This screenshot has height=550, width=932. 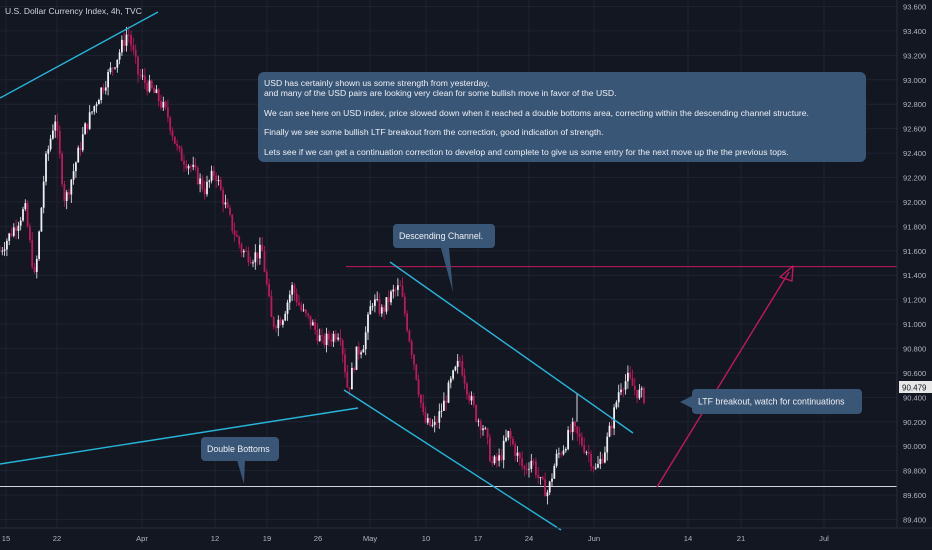 What do you see at coordinates (444, 258) in the screenshot?
I see `channel-label-callout: Descending Channel.` at bounding box center [444, 258].